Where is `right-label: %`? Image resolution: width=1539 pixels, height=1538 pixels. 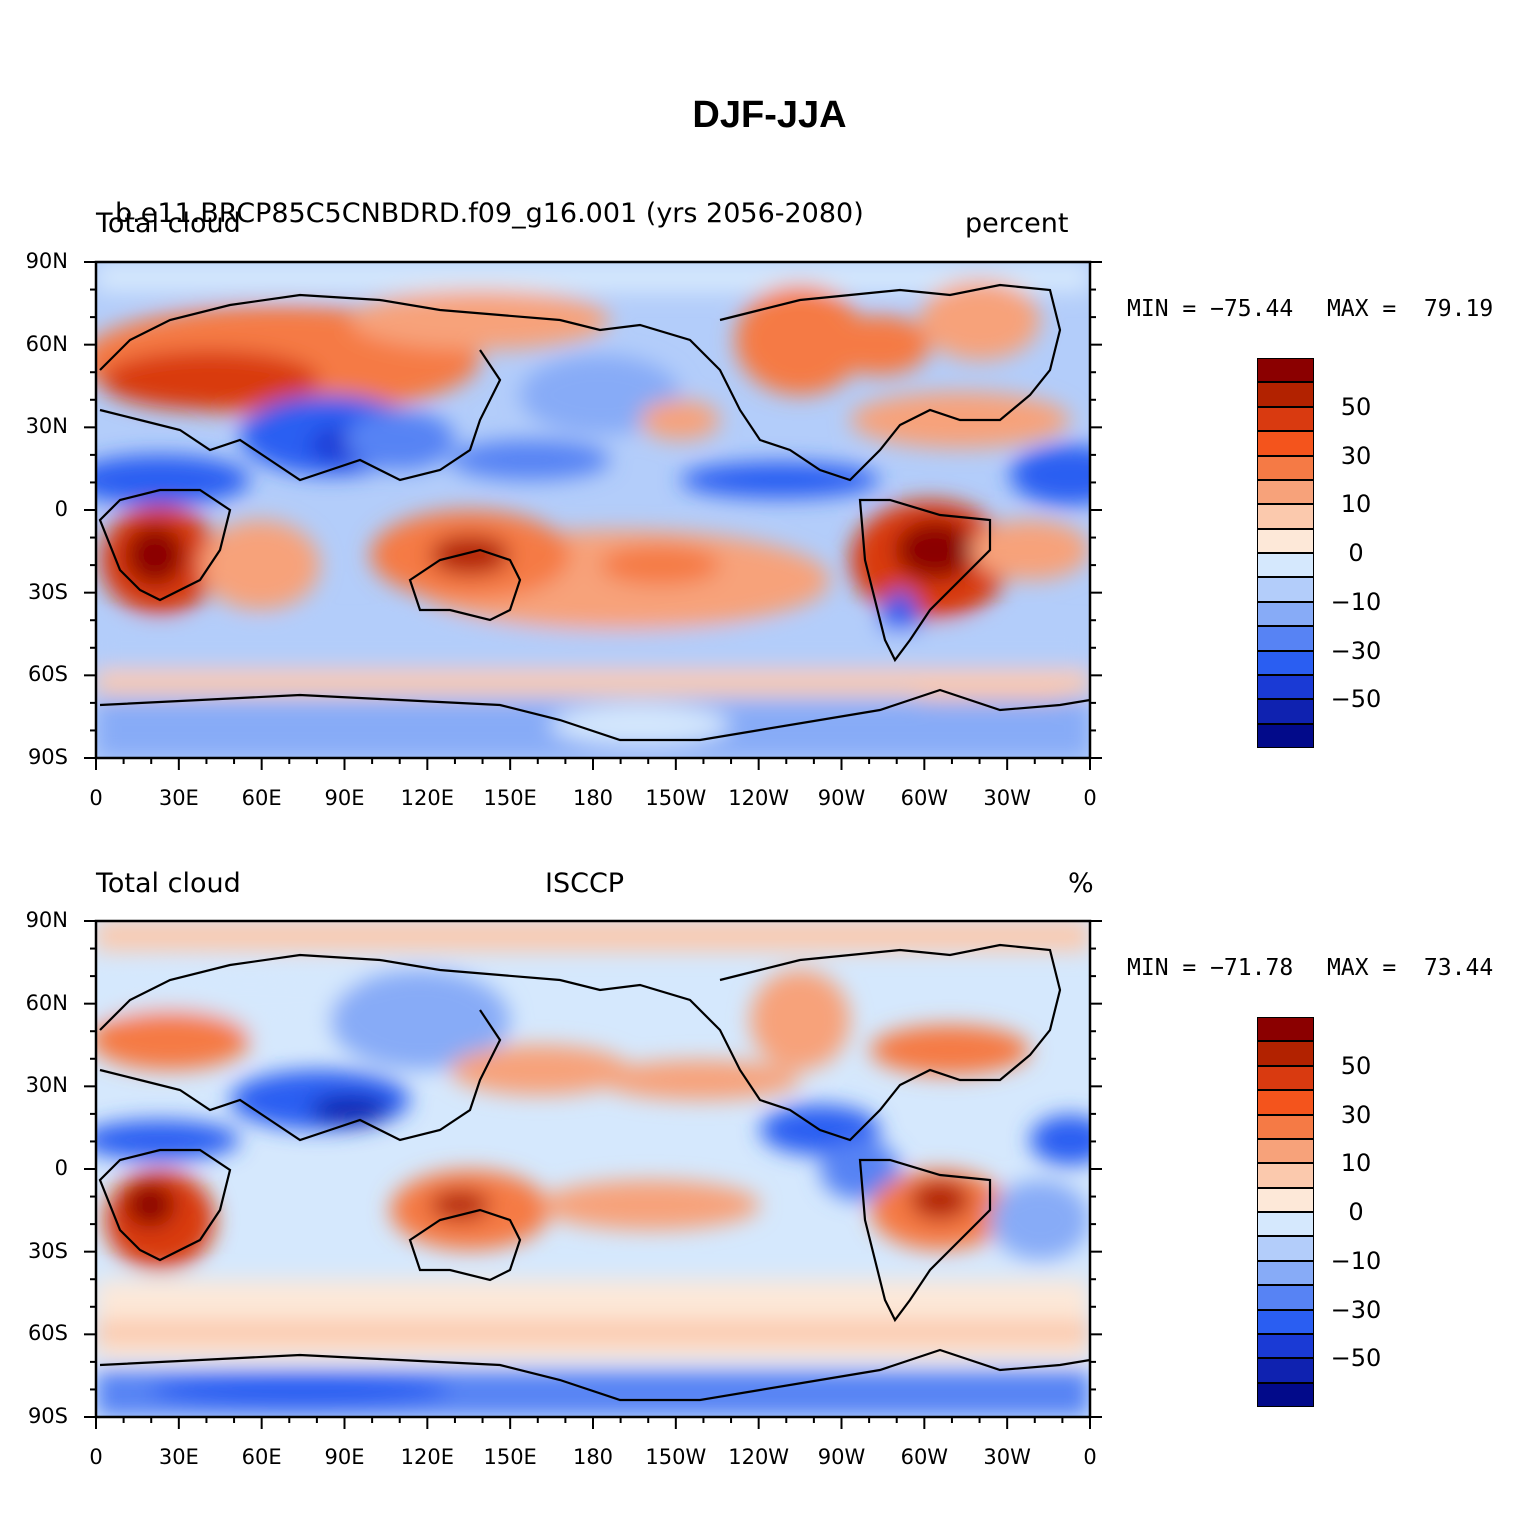
right-label: % is located at coordinates (1081, 883).